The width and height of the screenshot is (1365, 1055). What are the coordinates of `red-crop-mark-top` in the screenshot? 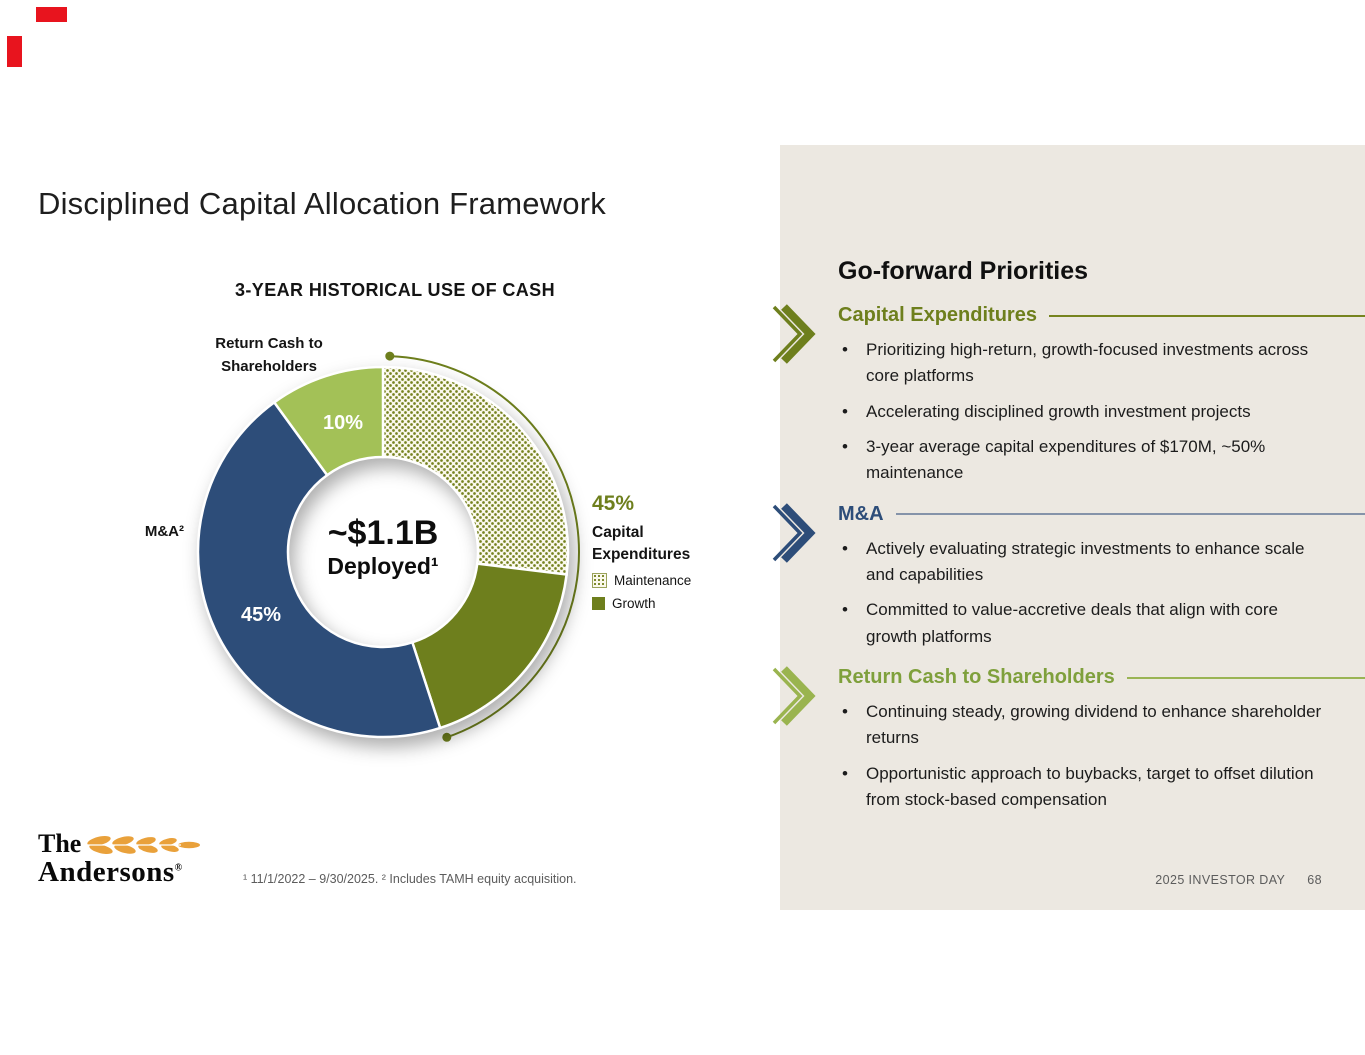 It's located at (51, 14).